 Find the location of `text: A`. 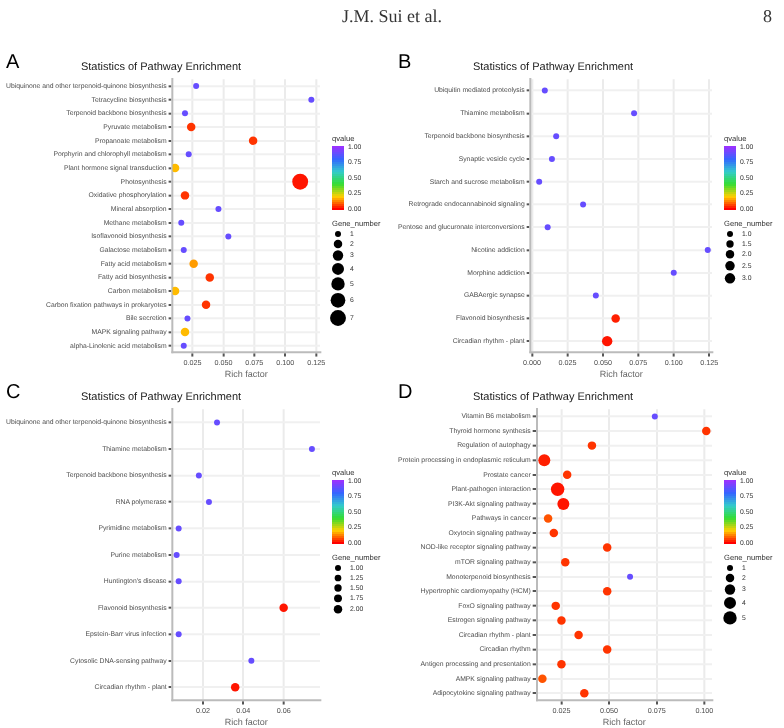

text: A is located at coordinates (13, 63).